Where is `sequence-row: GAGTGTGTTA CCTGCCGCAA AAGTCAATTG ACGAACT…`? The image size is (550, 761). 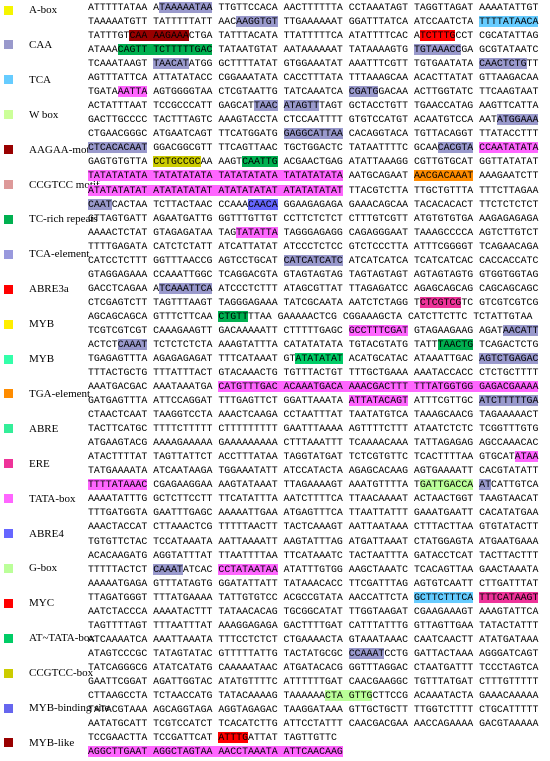 sequence-row: GAGTGTGTTA CCTGCCGCAA AAGTCAATTG ACGAACT… is located at coordinates (313, 162).